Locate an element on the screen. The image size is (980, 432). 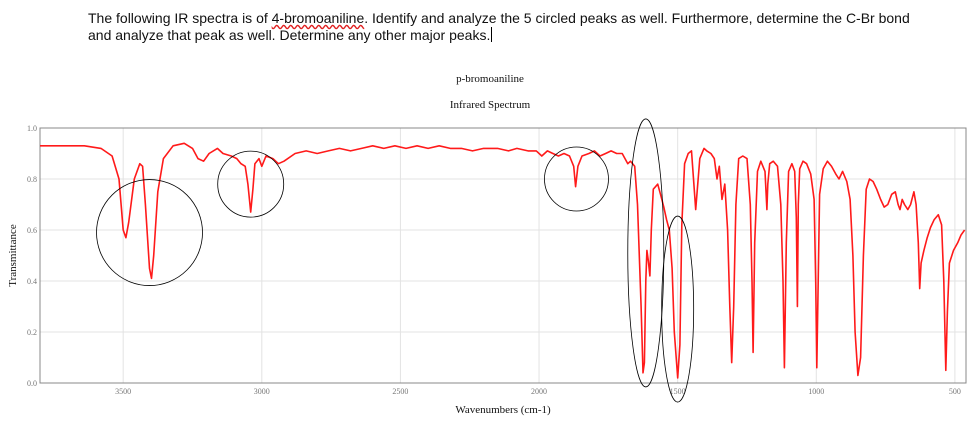
chart-subtitle: Infrared Spectrum is located at coordinates (490, 105).